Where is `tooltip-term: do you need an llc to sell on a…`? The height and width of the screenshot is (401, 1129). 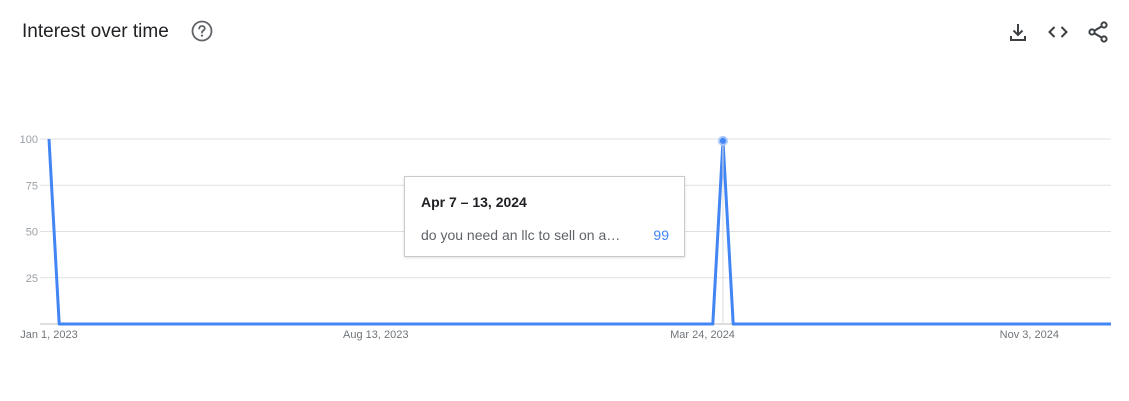
tooltip-term: do you need an llc to sell on a… is located at coordinates (521, 235).